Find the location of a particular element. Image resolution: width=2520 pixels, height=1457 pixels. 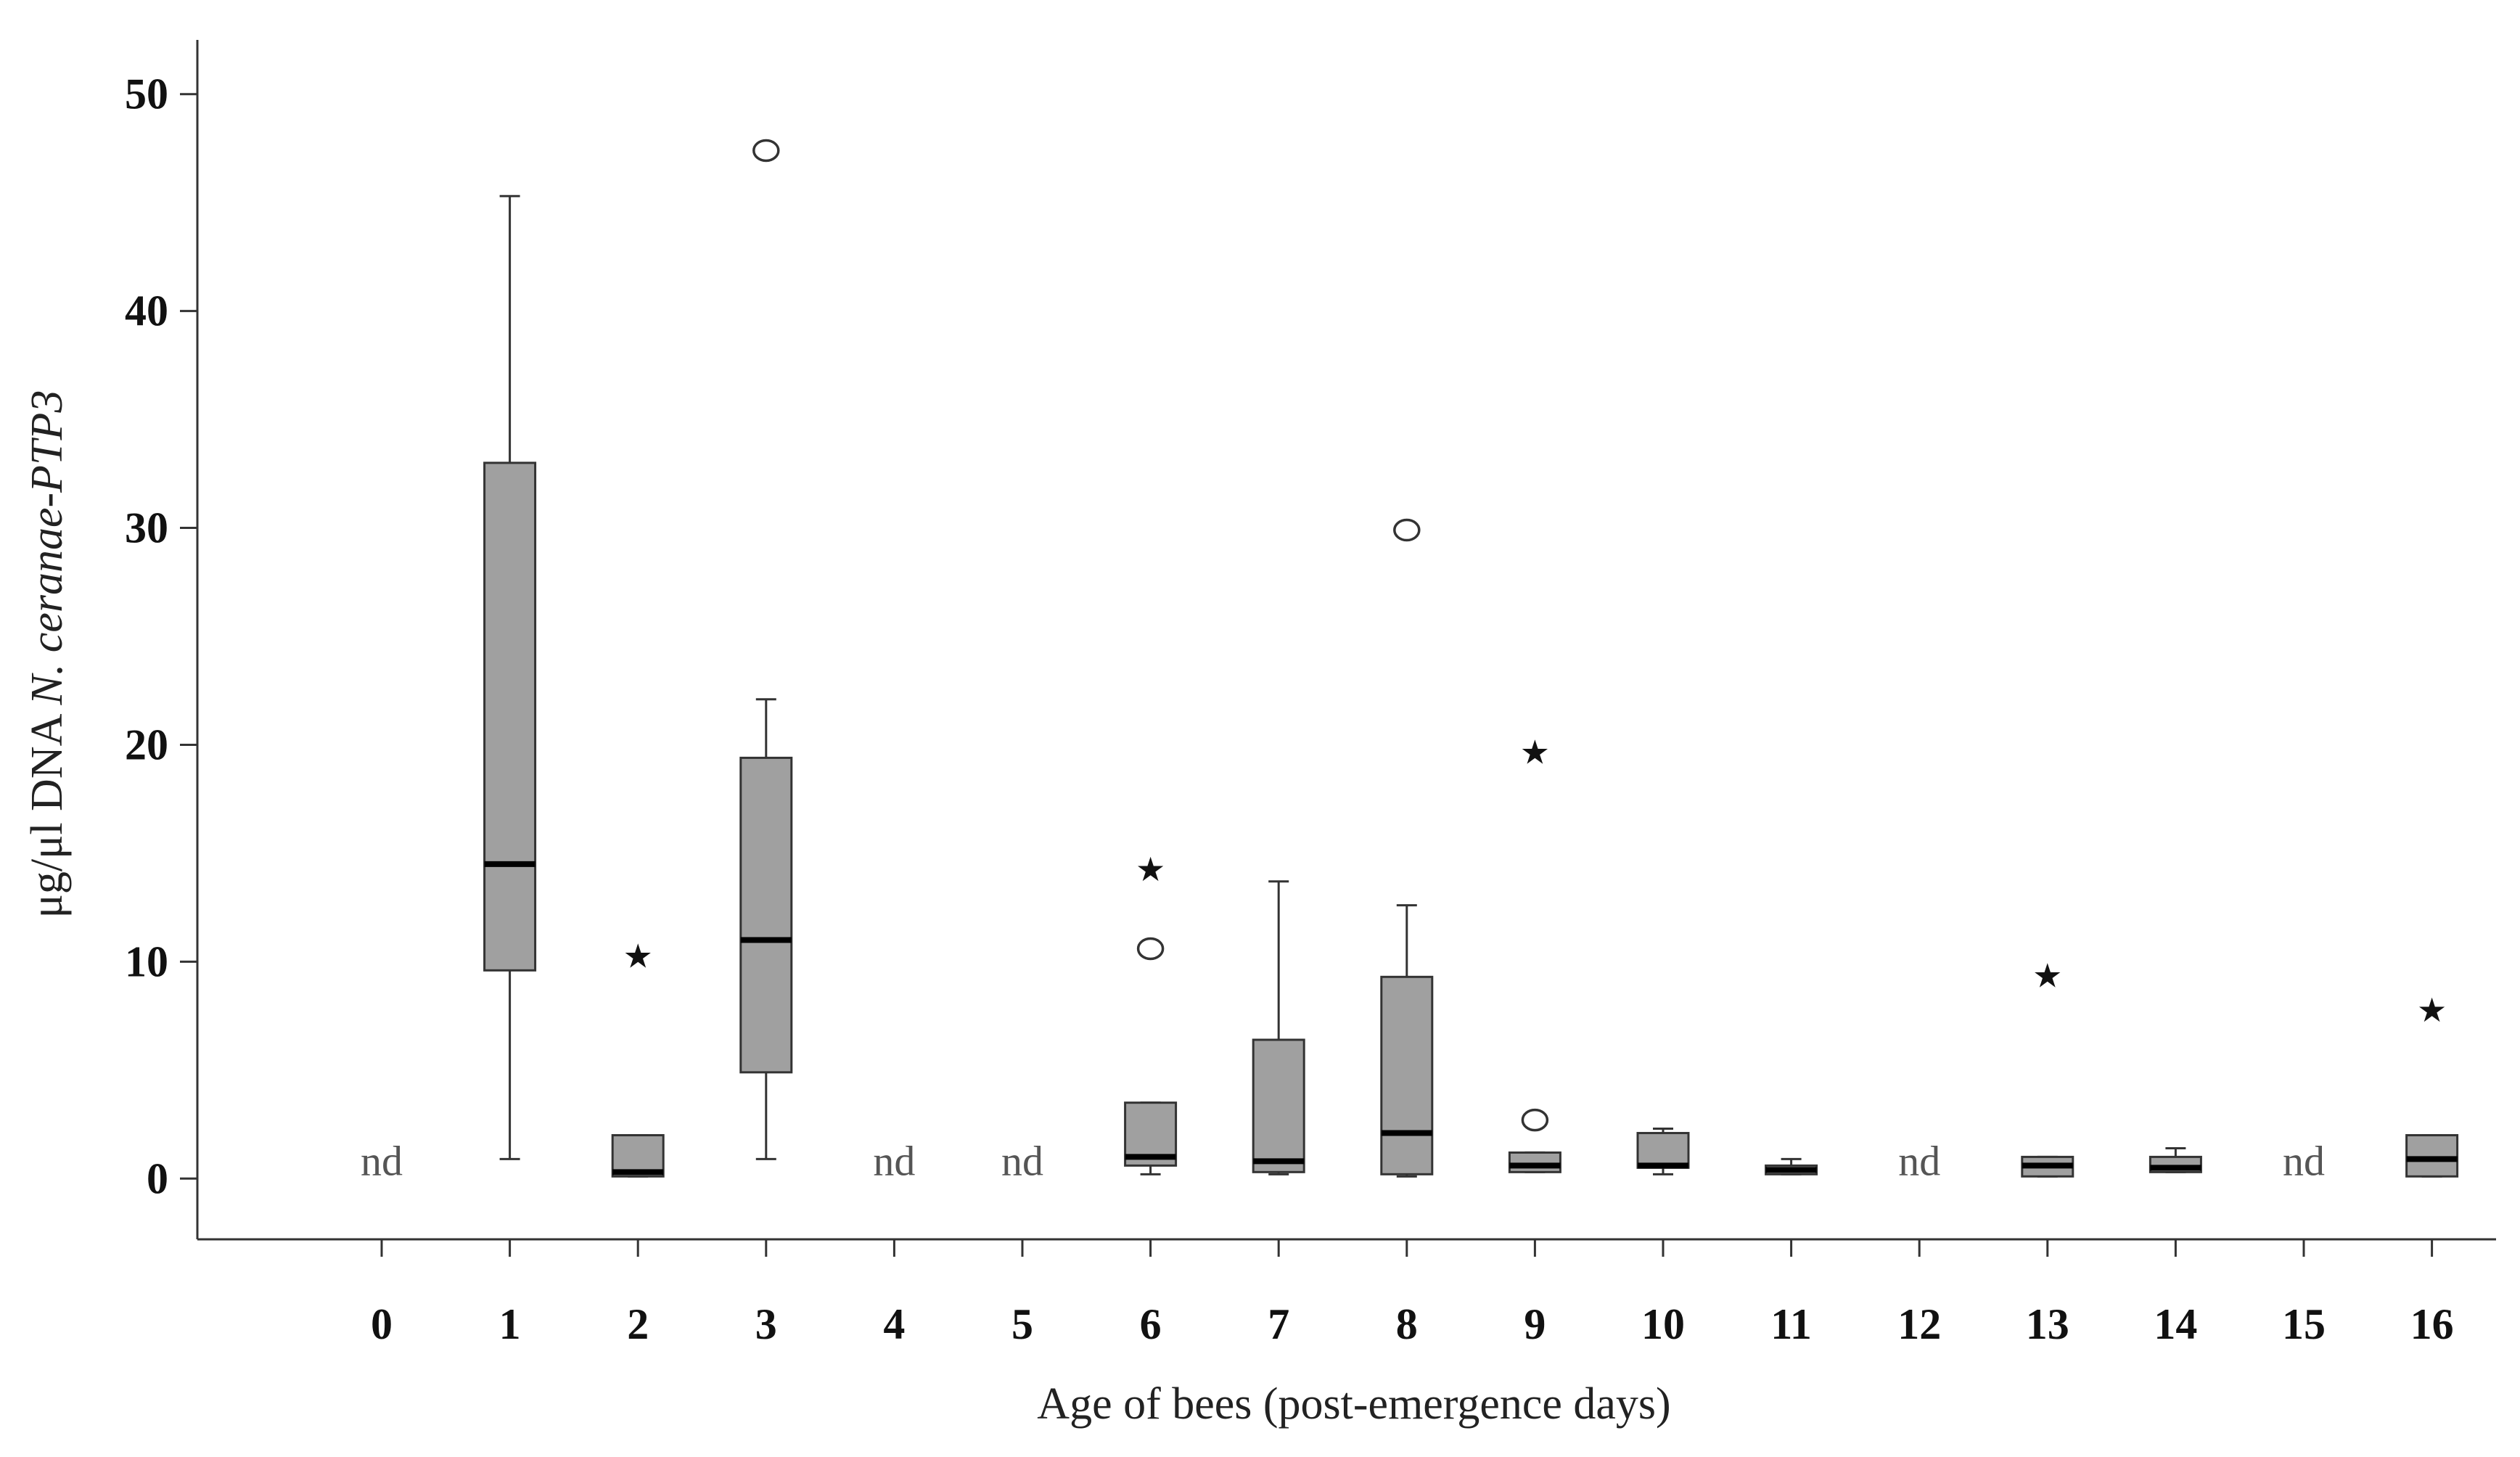

box-group-day-12: nd is located at coordinates (1919, 1160).